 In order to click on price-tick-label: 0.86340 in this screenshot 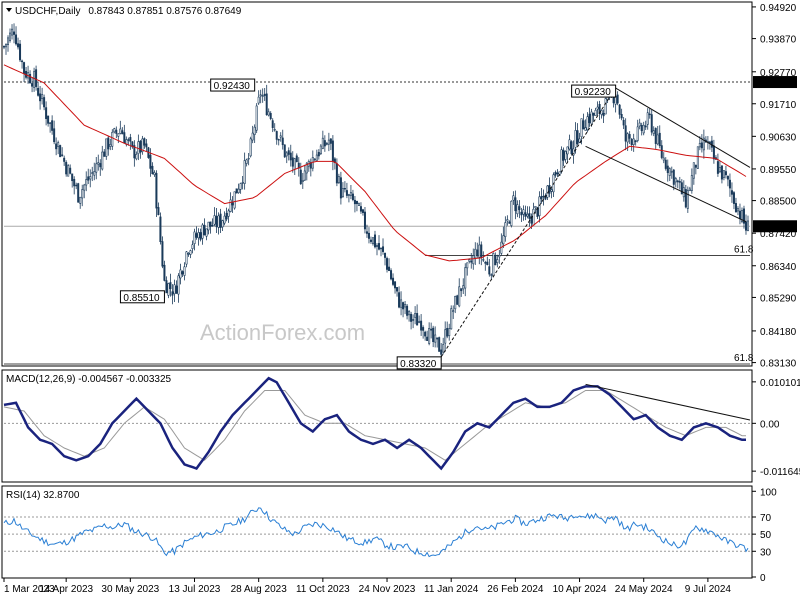, I will do `click(778, 267)`.